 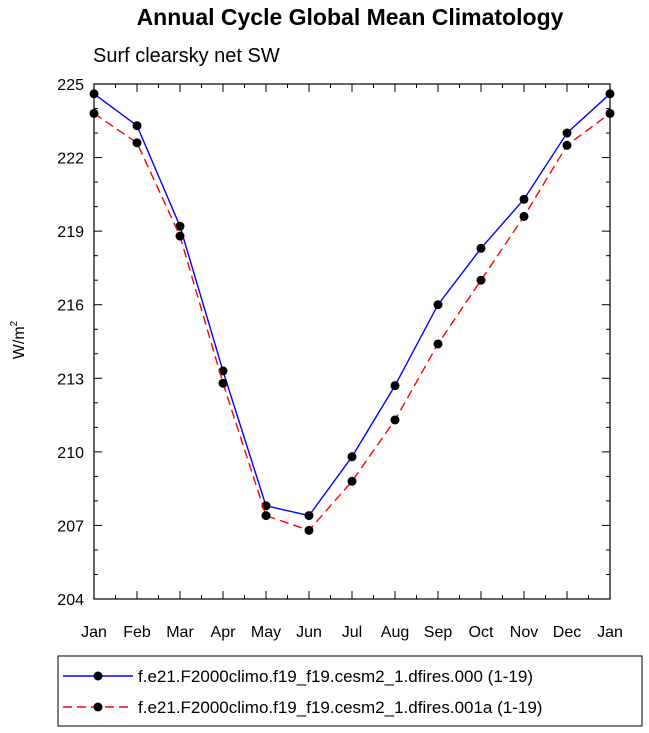 What do you see at coordinates (309, 632) in the screenshot?
I see `x-tick-label: Jun` at bounding box center [309, 632].